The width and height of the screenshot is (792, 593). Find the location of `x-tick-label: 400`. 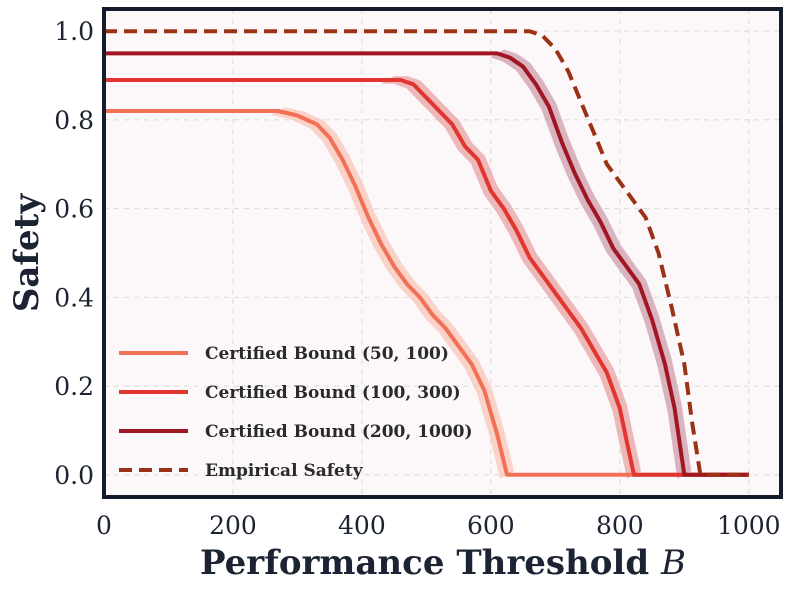

x-tick-label: 400 is located at coordinates (362, 525).